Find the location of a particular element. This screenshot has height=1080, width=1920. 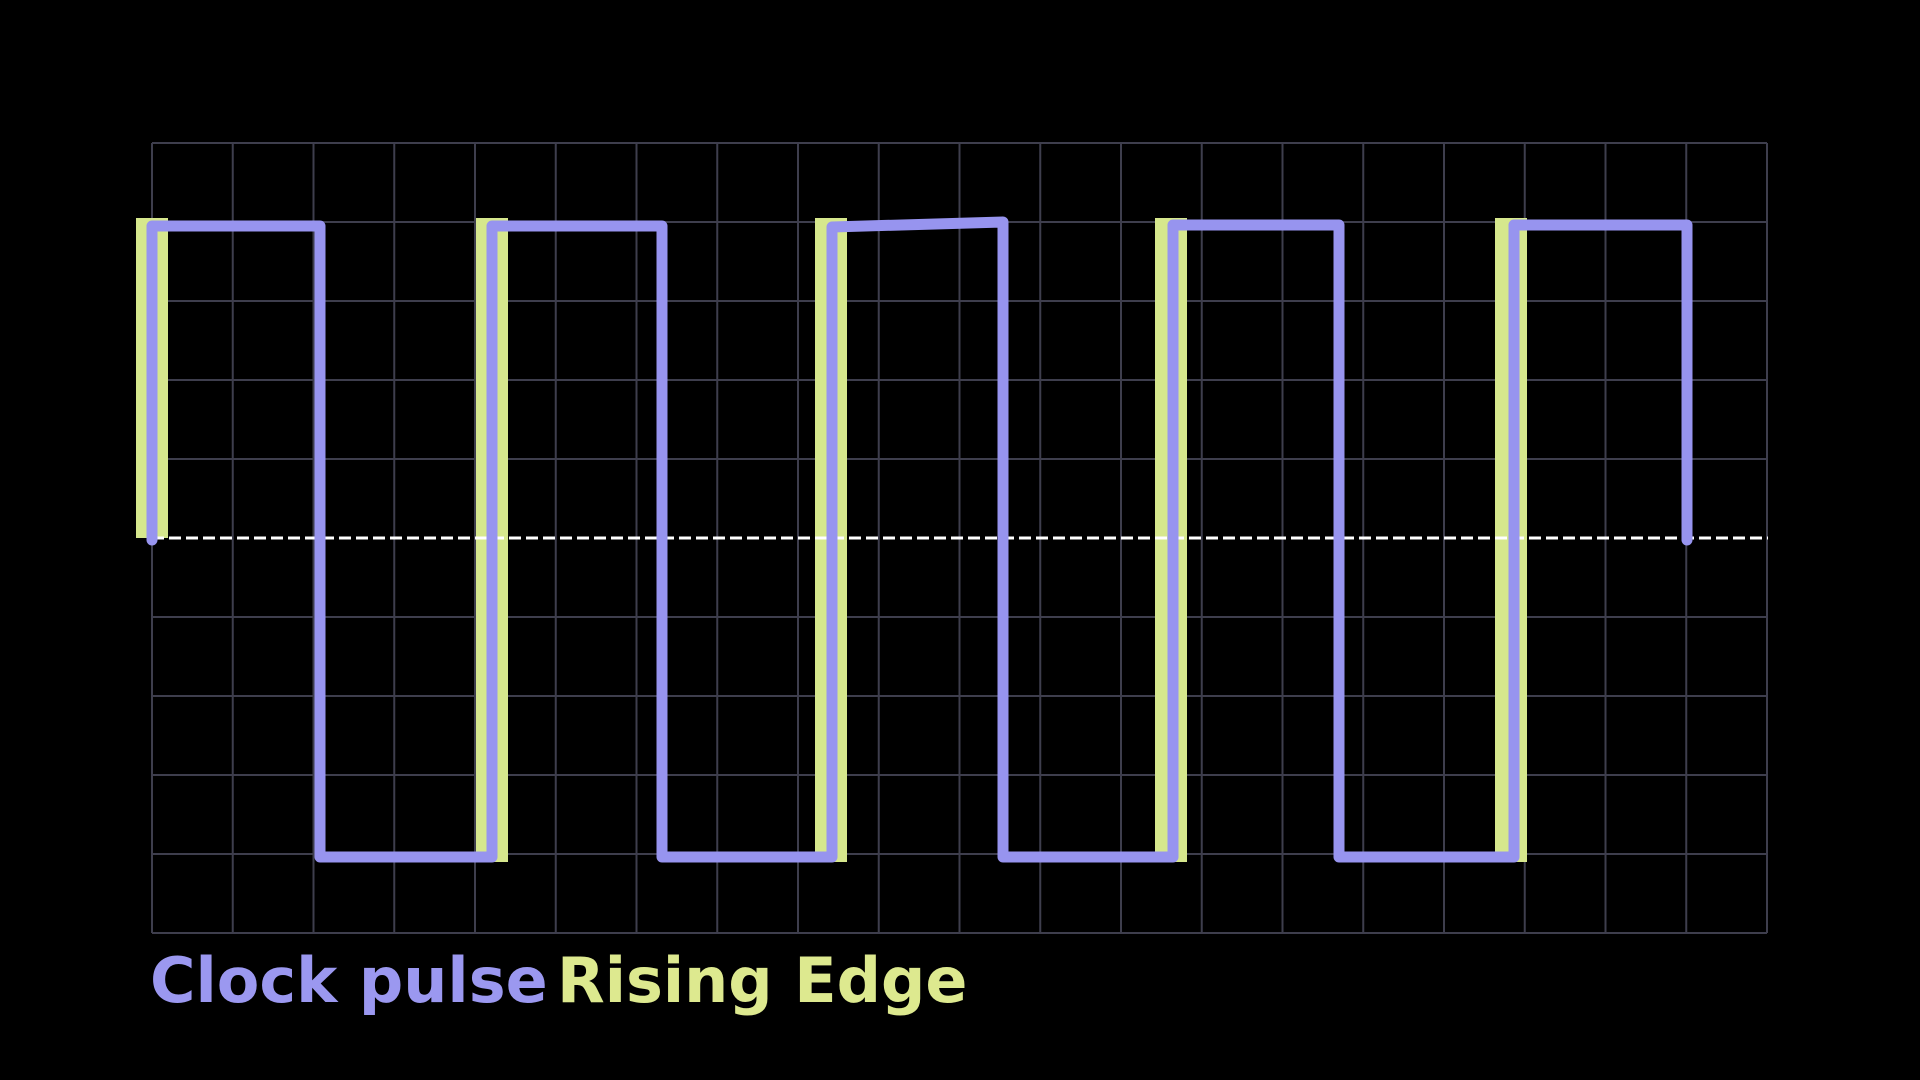

legend-rising-edge-label: Rising Edge is located at coordinates (762, 980).